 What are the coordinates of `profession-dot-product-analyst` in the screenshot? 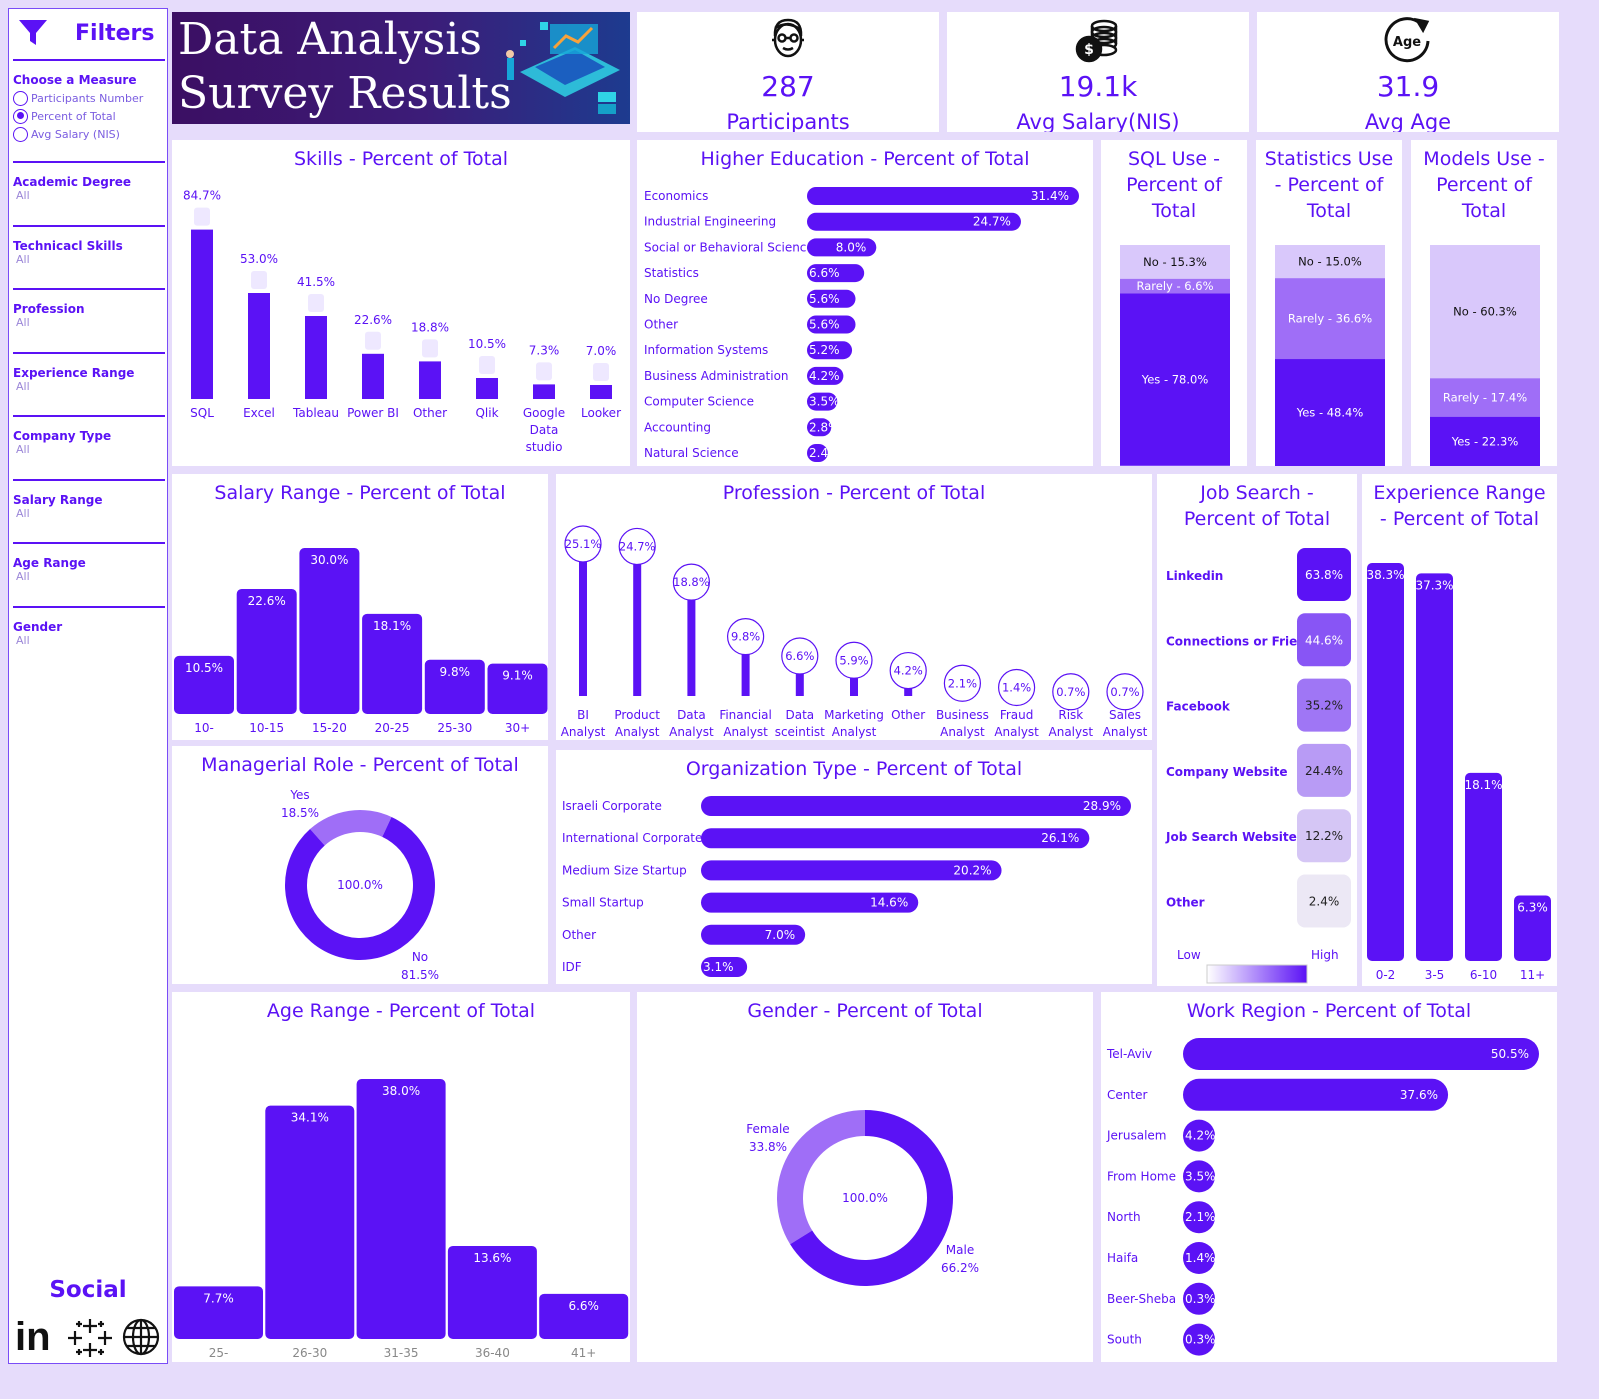 It's located at (637, 546).